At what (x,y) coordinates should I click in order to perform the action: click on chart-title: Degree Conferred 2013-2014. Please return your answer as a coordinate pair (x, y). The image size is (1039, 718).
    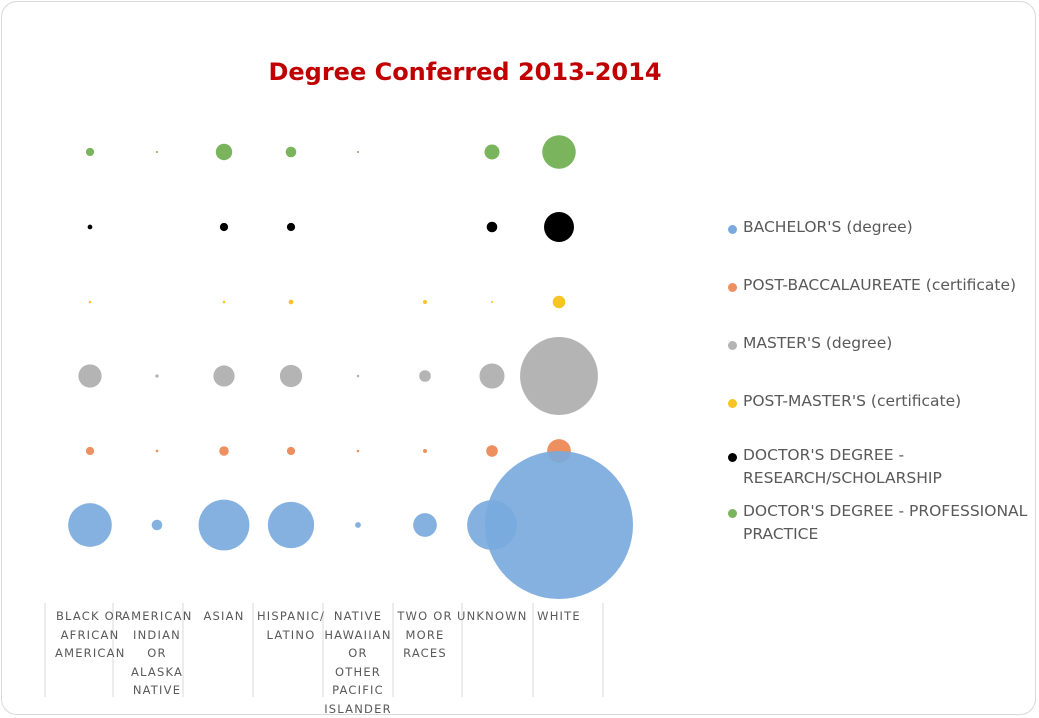
    Looking at the image, I should click on (465, 72).